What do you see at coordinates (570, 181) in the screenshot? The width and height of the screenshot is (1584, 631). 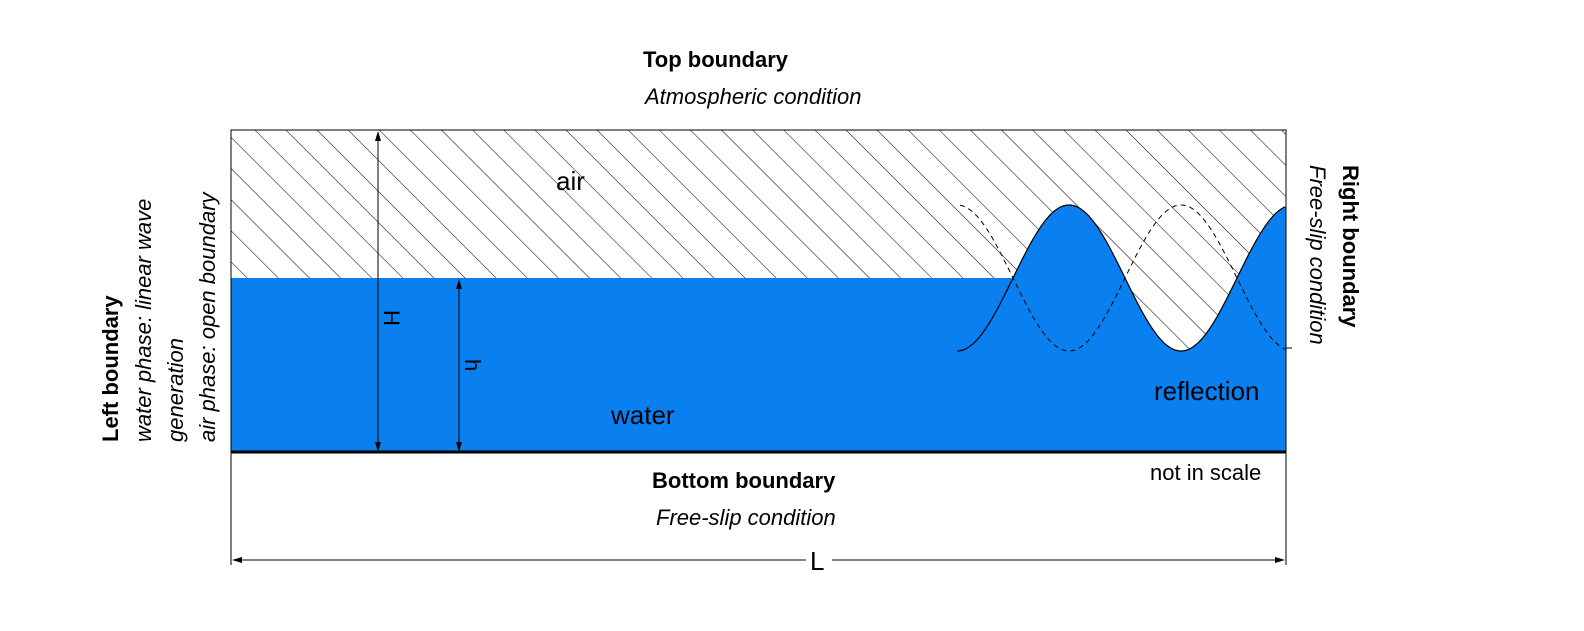 I see `air-label: air` at bounding box center [570, 181].